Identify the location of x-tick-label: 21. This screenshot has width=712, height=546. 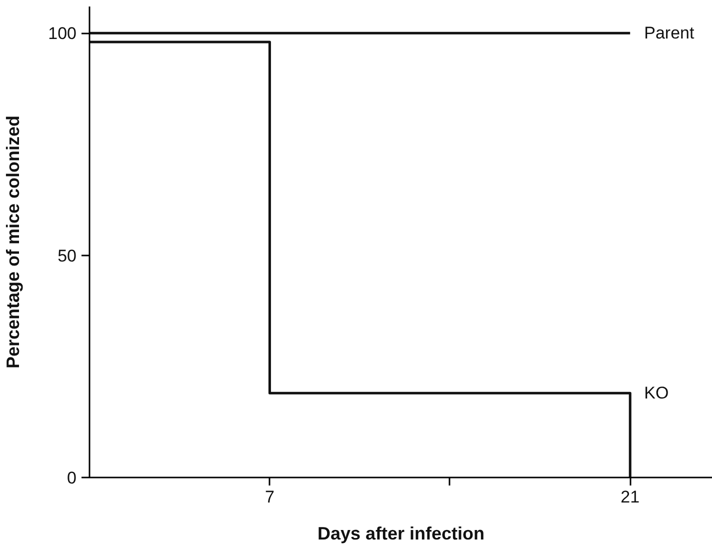
(630, 497).